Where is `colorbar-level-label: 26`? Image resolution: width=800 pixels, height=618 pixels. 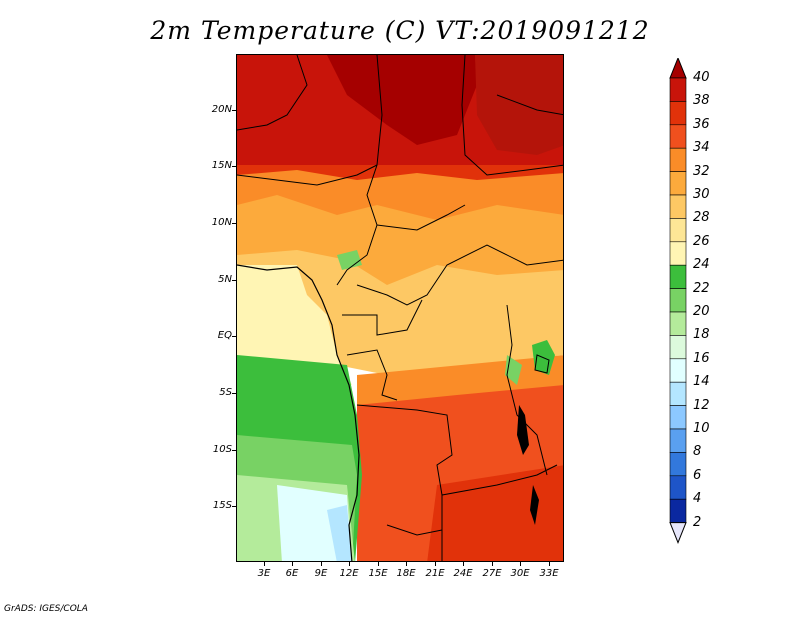
colorbar-level-label: 26 is located at coordinates (701, 241).